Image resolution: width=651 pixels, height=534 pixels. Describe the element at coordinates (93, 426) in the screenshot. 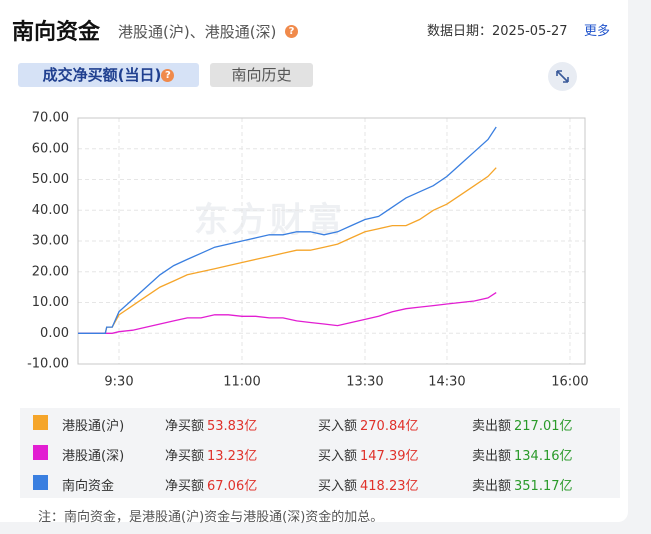

I see `series-name: 港股通(沪)` at that location.